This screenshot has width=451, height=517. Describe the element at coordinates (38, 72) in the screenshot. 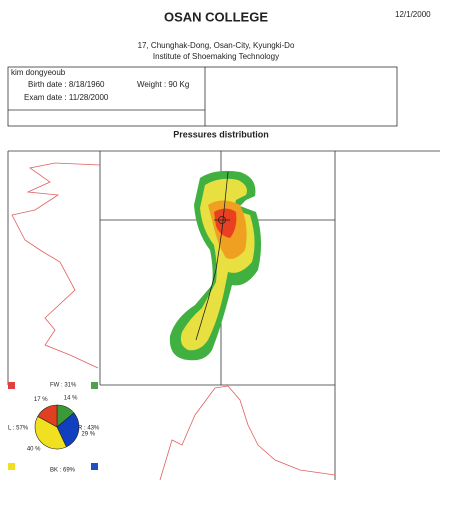

I see `patient-name: kim dongyeoub` at that location.